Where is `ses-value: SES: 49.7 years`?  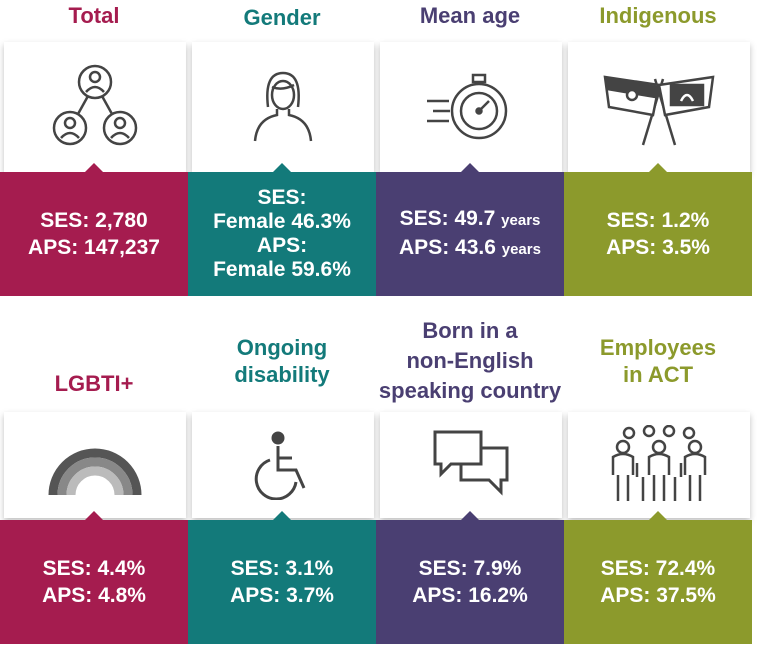 ses-value: SES: 49.7 years is located at coordinates (470, 219).